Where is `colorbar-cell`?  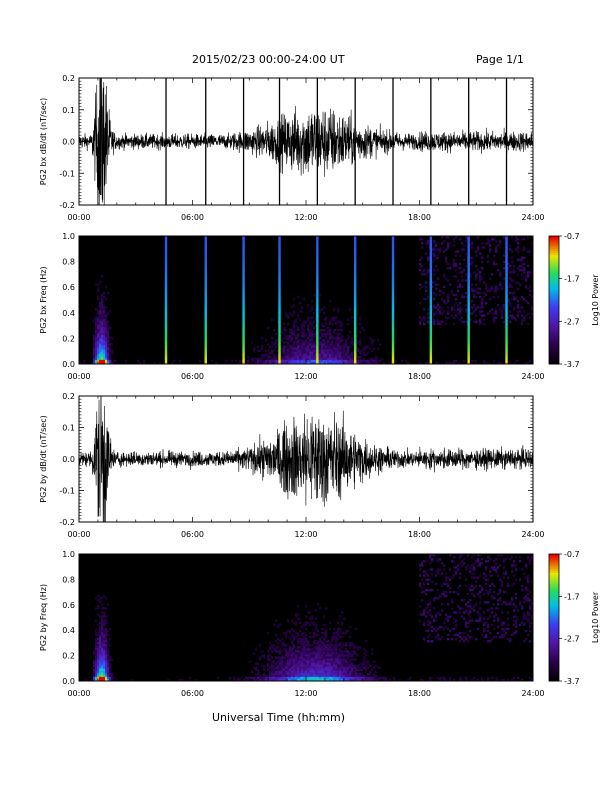
colorbar-cell is located at coordinates (554, 310).